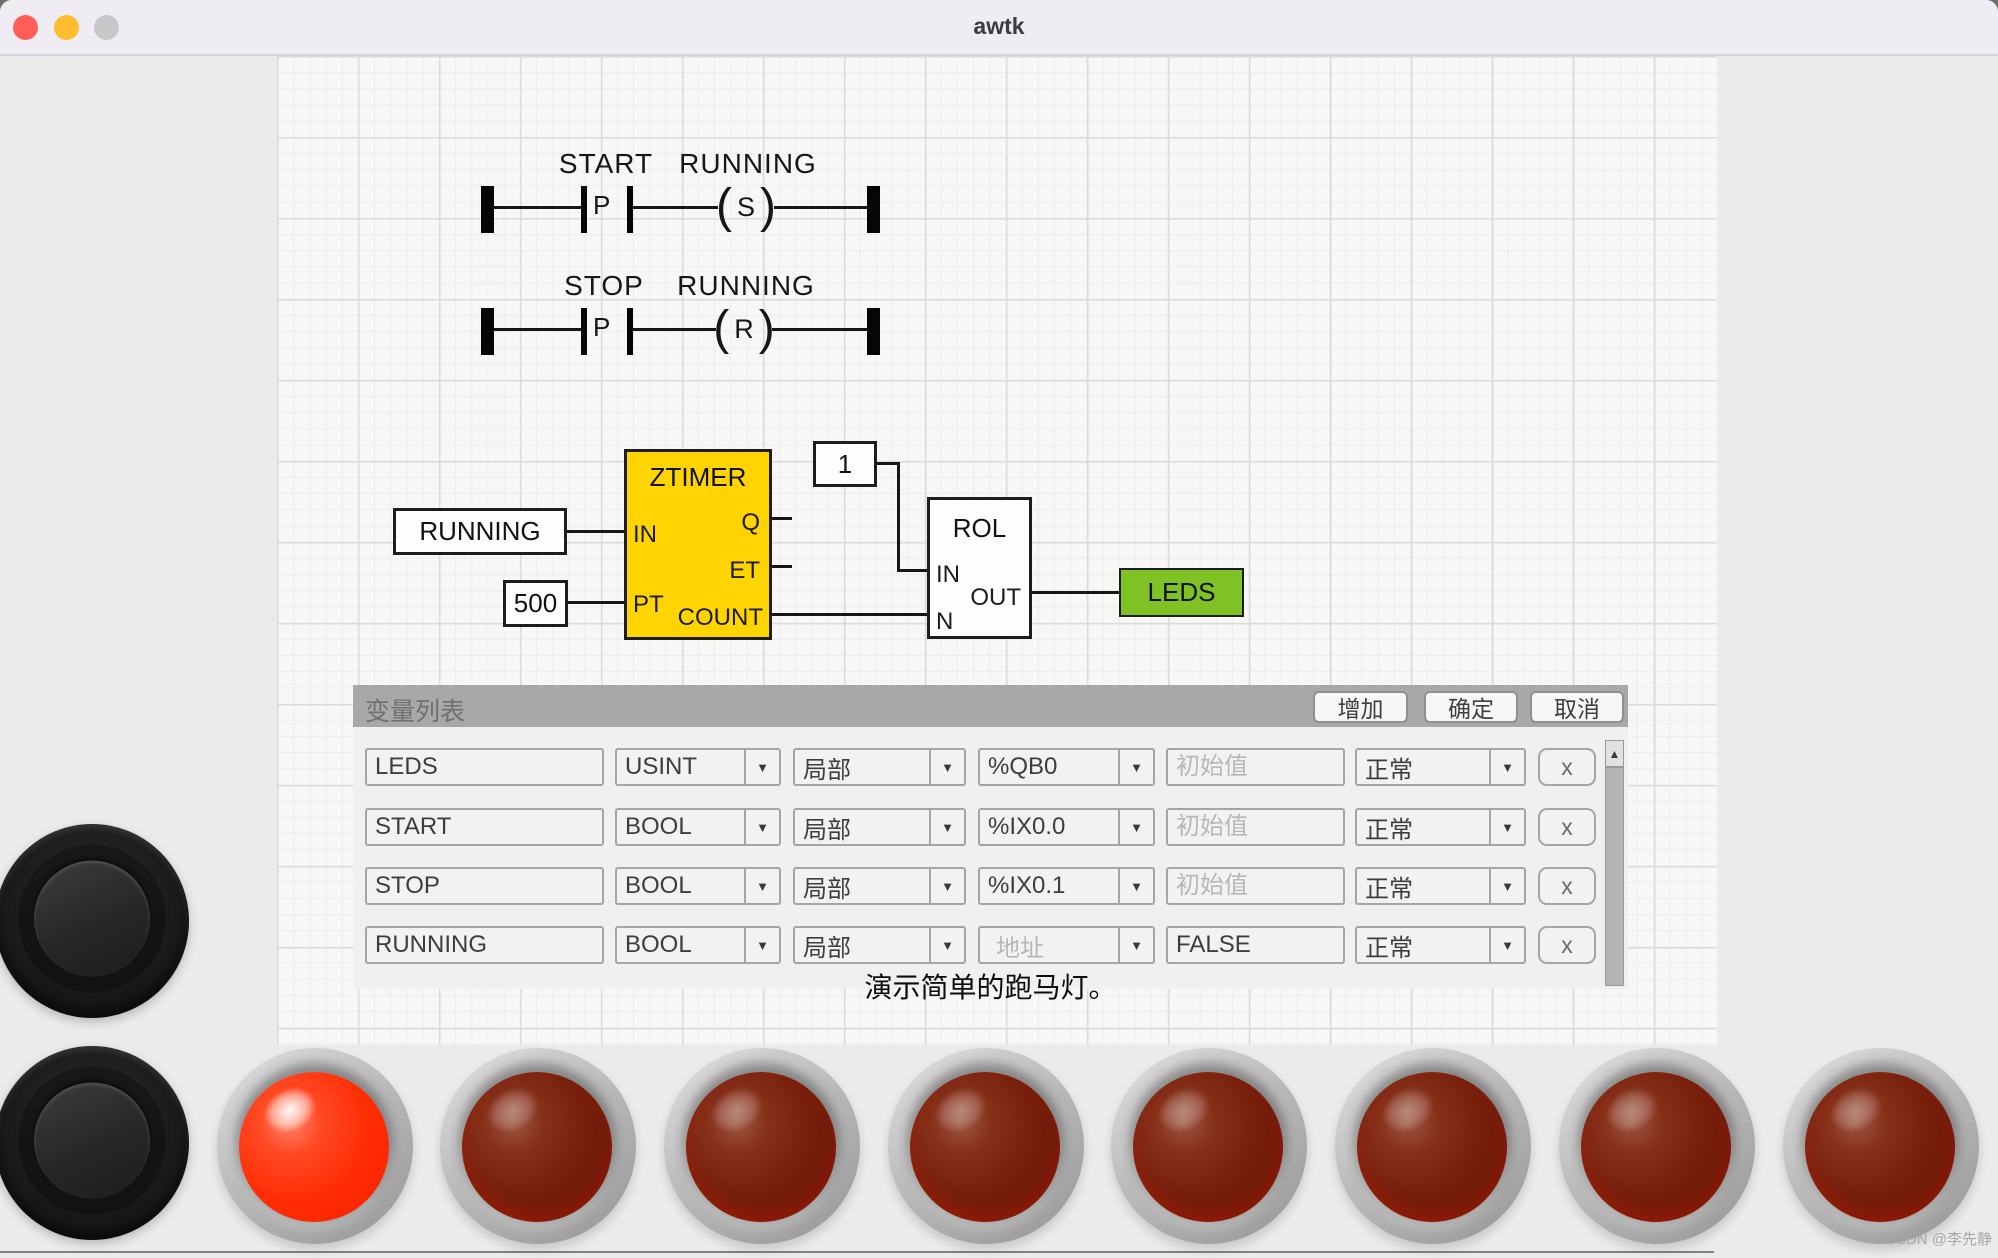  I want to click on ok-button: 确定, so click(1471, 707).